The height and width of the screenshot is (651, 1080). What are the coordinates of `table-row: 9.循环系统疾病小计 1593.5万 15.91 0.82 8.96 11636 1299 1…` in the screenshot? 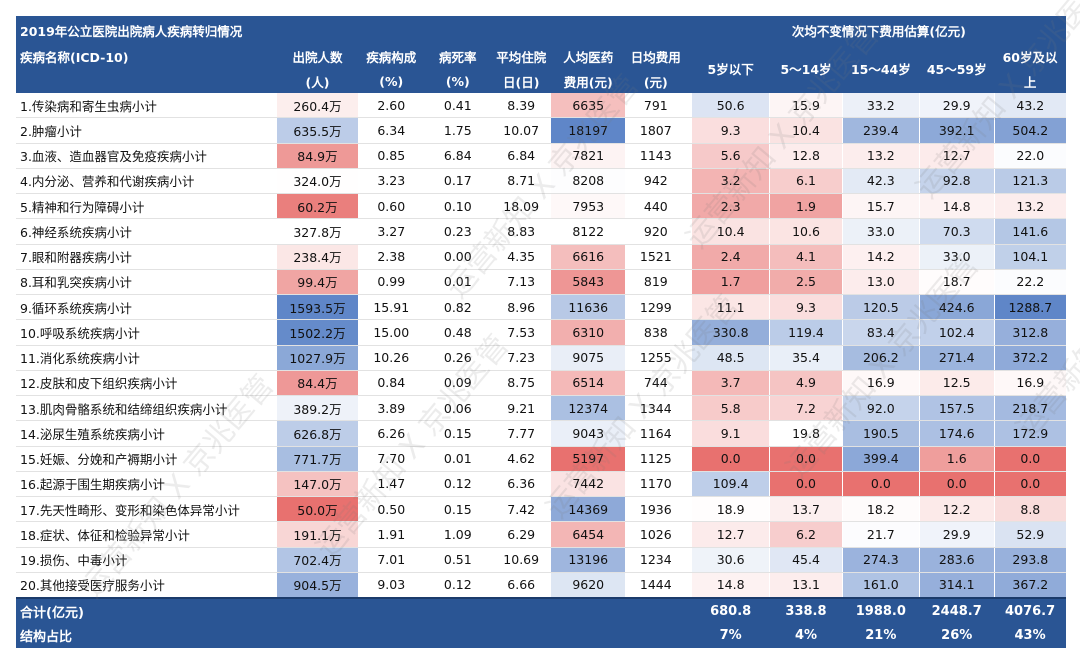 It's located at (541, 307).